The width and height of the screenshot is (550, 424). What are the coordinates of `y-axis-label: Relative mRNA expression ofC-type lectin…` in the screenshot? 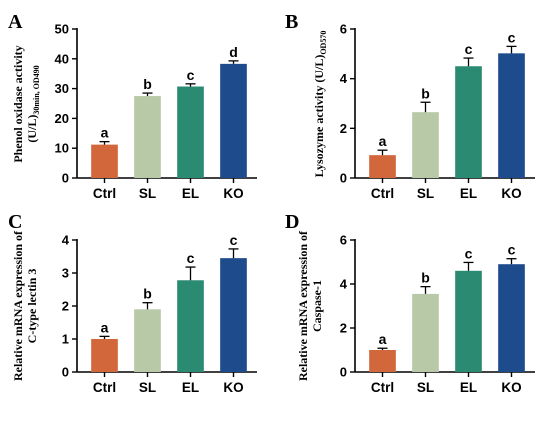 It's located at (25, 305).